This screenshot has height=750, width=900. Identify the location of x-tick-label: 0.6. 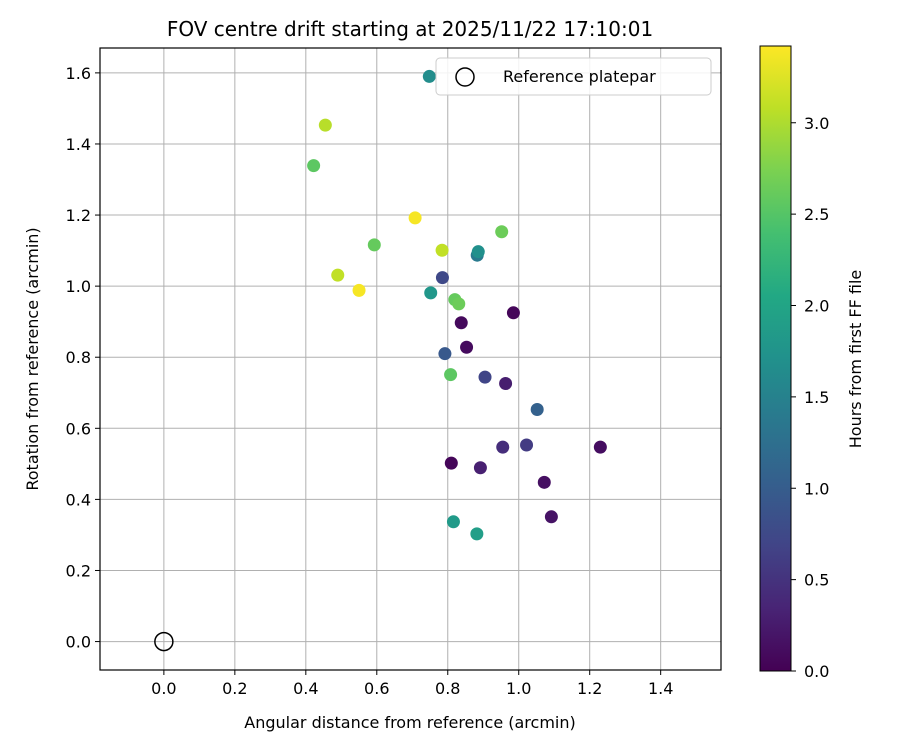
(376, 688).